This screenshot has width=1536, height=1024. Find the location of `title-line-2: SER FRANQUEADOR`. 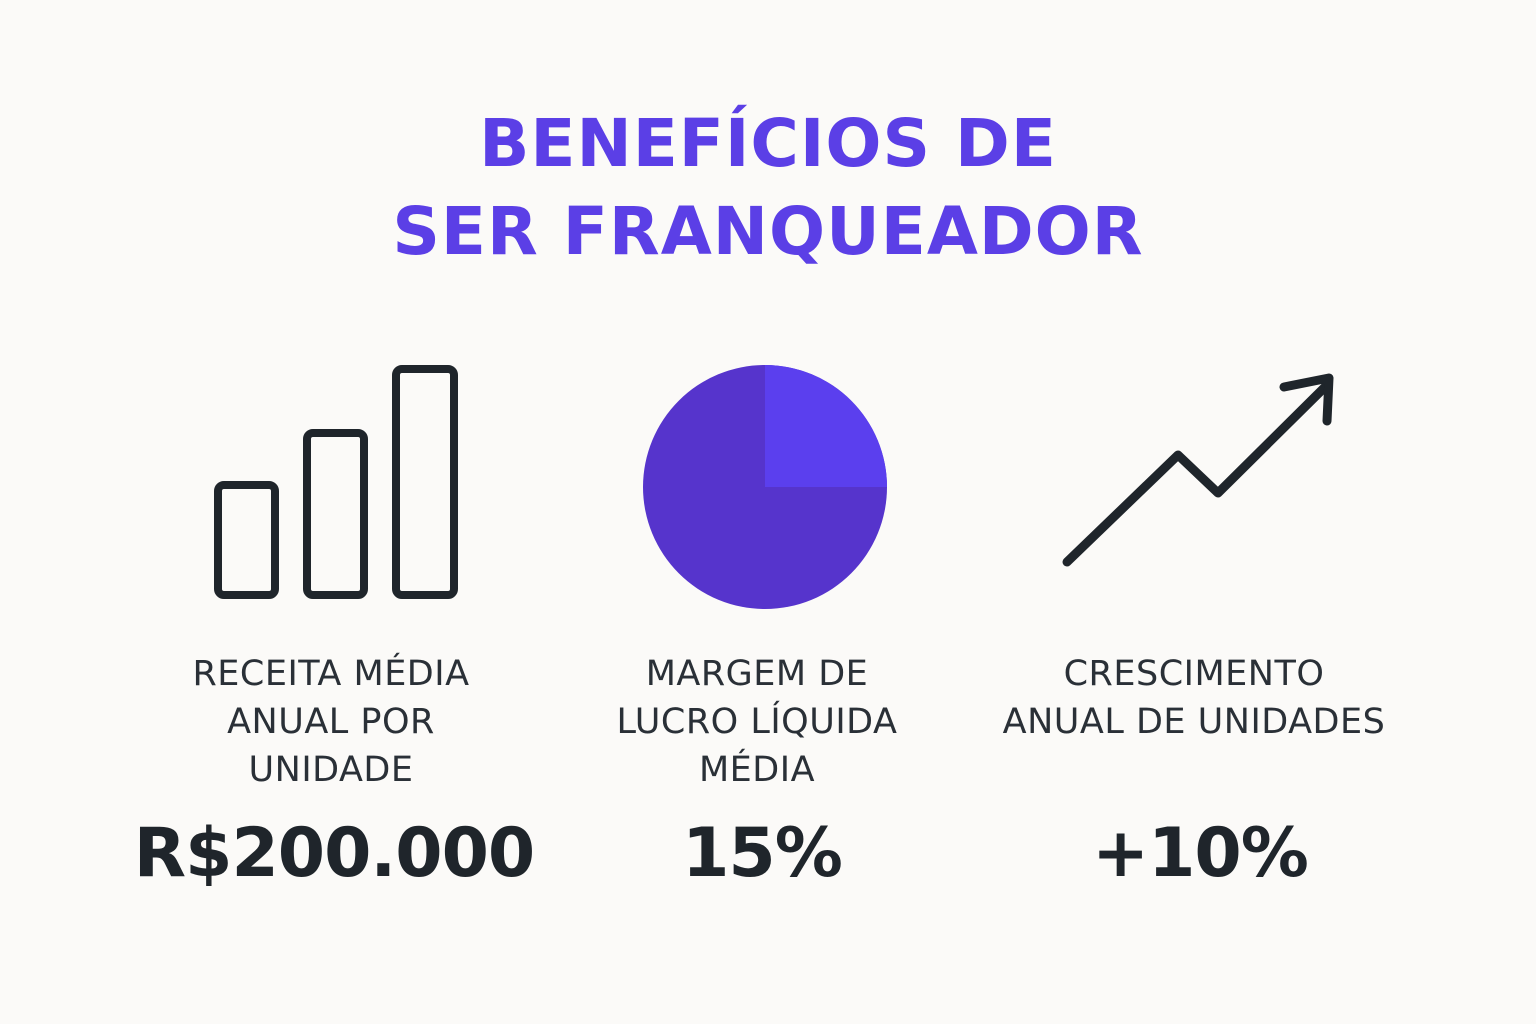

title-line-2: SER FRANQUEADOR is located at coordinates (768, 231).